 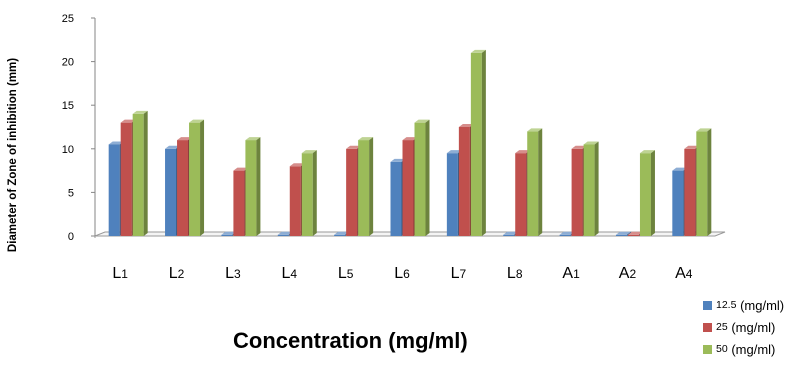 I want to click on legend-value-25: 25, so click(x=722, y=327).